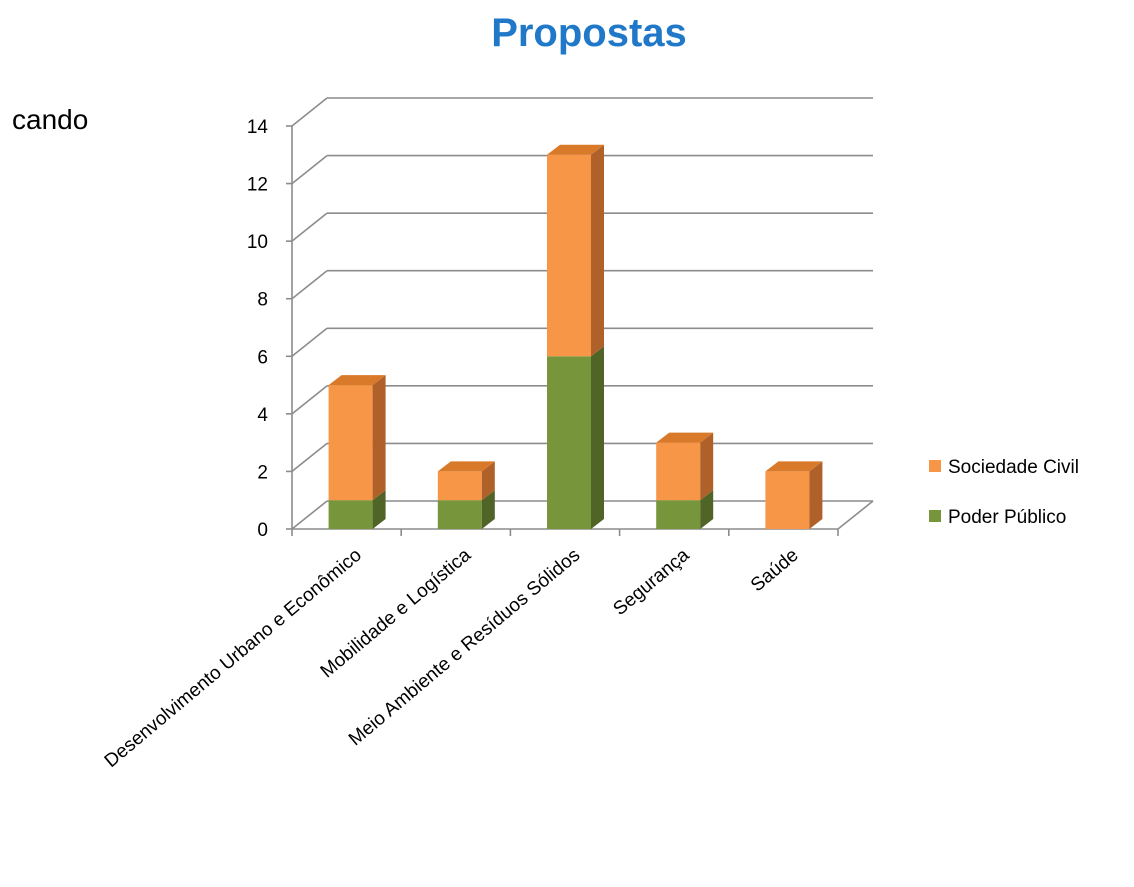 Image resolution: width=1134 pixels, height=887 pixels. I want to click on legend-label-poder-publico: Poder Público, so click(1007, 517).